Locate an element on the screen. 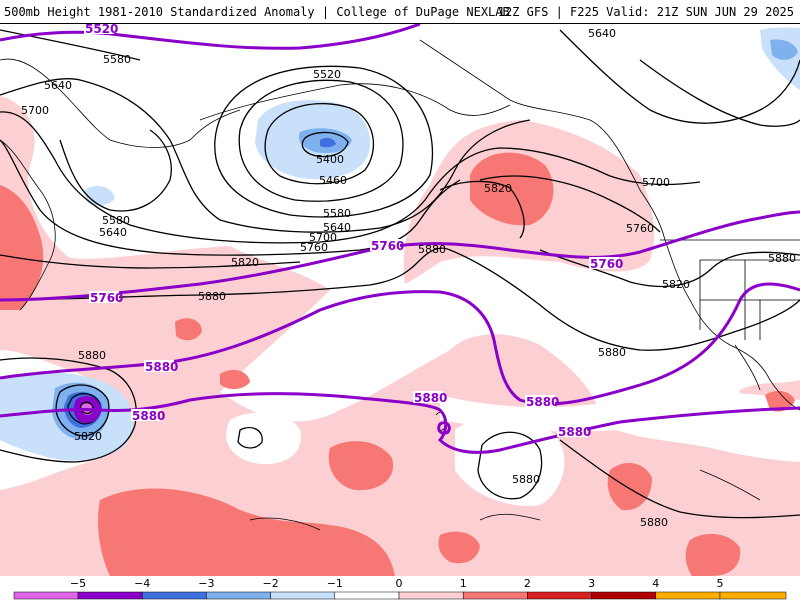  label-5580-top-left: 5580 is located at coordinates (117, 59).